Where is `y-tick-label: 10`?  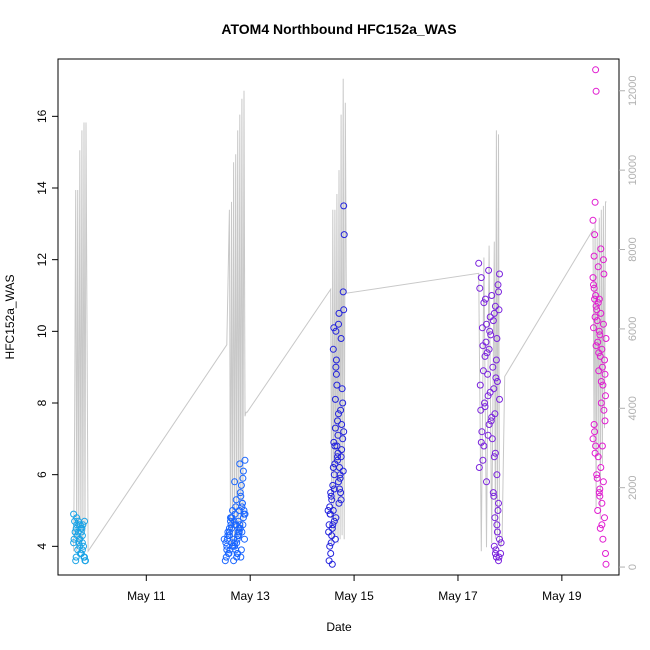 y-tick-label: 10 is located at coordinates (42, 331).